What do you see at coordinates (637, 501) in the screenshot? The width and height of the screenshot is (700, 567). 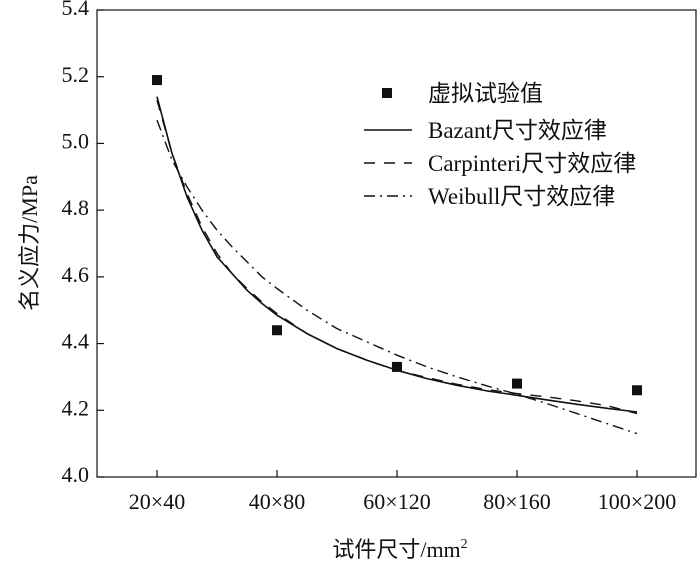 I see `x-tick-label: 100×200` at bounding box center [637, 501].